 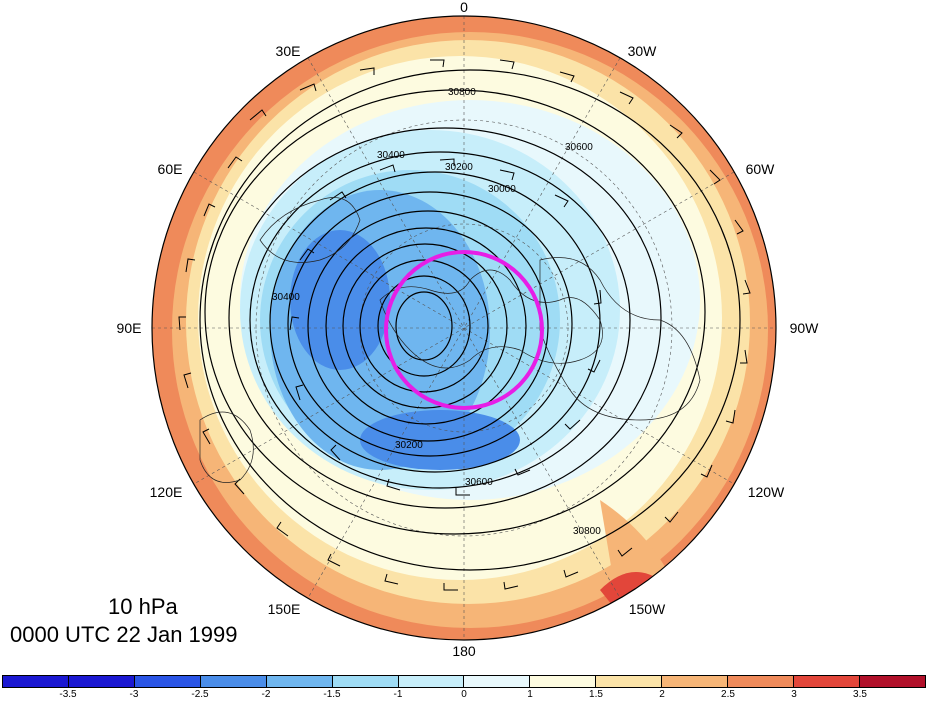 I want to click on valid-time-title: 0000 UTC 22 Jan 1999, so click(x=124, y=634).